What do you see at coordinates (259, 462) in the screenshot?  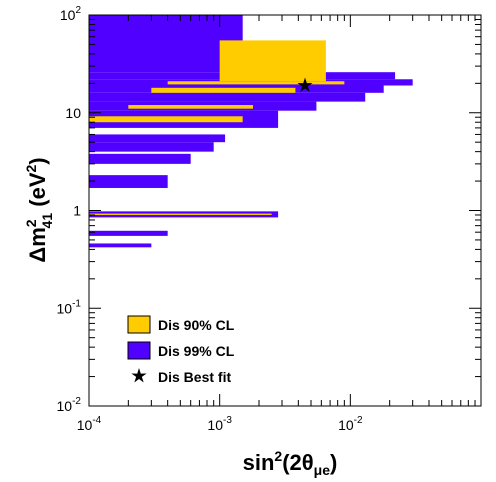 I see `x-axis-label-pre: sin` at bounding box center [259, 462].